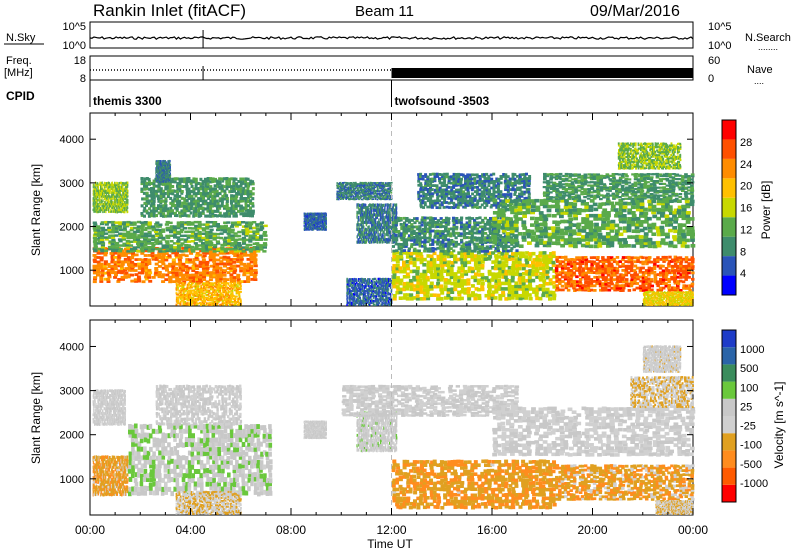  I want to click on noise-tick-left-bottom: 10^0, so click(74, 46).